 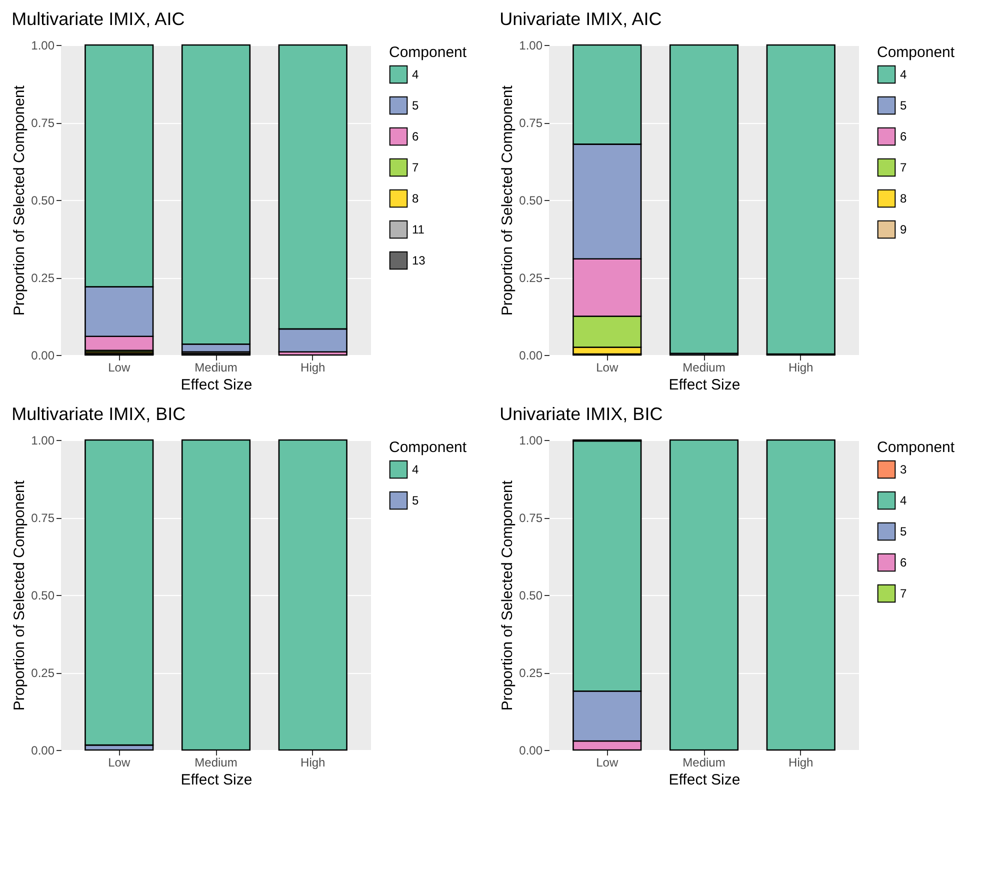 What do you see at coordinates (99, 414) in the screenshot?
I see `chart-title: Multivariate IMIX, BIC` at bounding box center [99, 414].